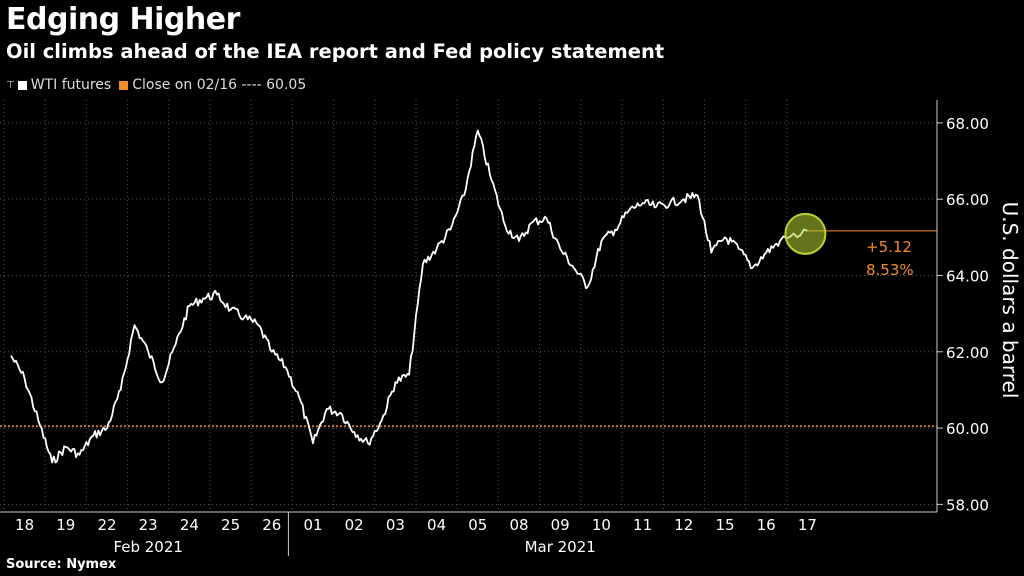 The height and width of the screenshot is (576, 1024). I want to click on y-axis: 58.00 60.00 62.00 64.00 66.00 68.00, so click(962, 307).